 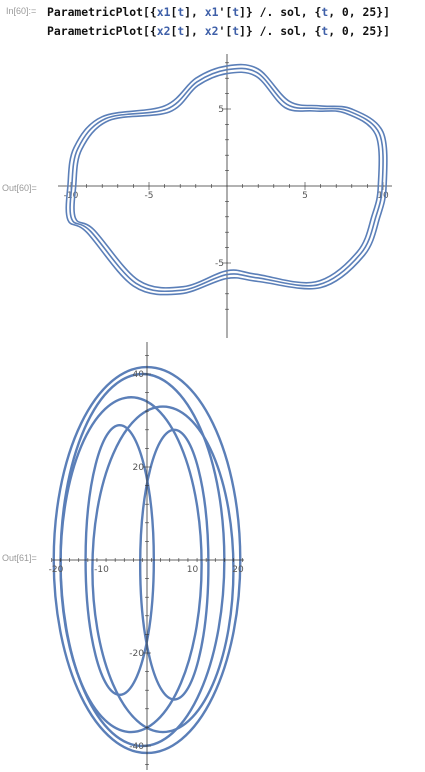 What do you see at coordinates (56, 570) in the screenshot?
I see `x-tick-label: -20` at bounding box center [56, 570].